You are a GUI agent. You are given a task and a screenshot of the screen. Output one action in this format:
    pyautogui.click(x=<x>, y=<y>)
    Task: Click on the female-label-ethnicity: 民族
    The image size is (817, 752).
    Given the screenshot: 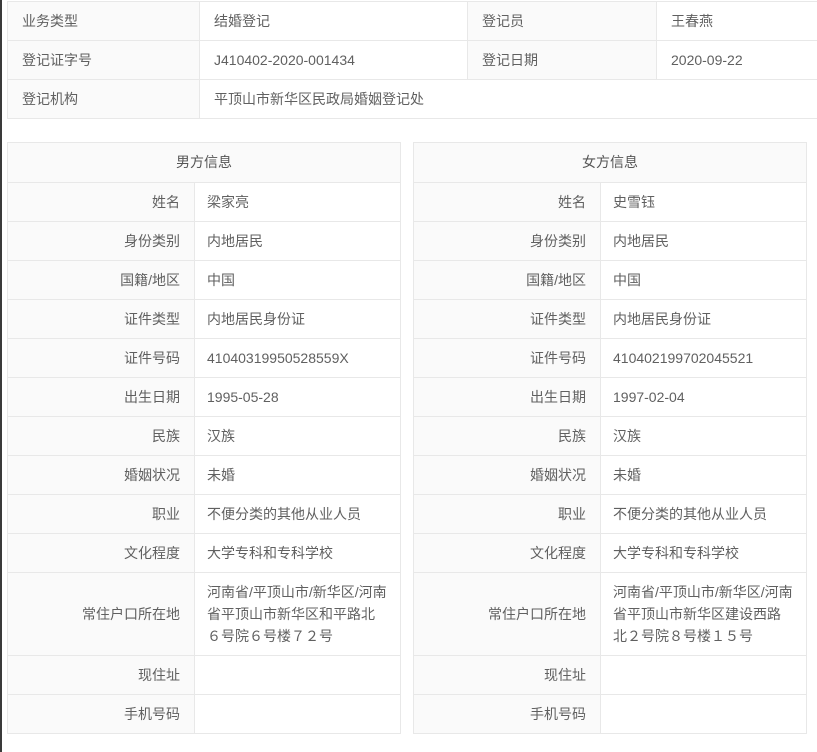 What is the action you would take?
    pyautogui.click(x=507, y=436)
    